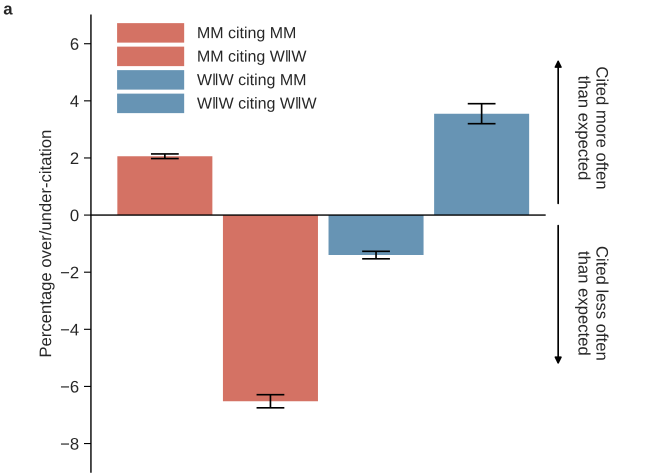 The width and height of the screenshot is (659, 474). I want to click on y-tick-label: 2, so click(74, 158).